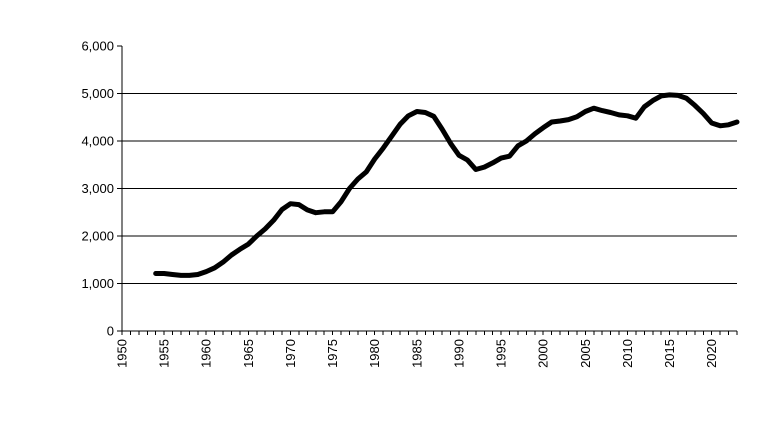  Describe the element at coordinates (332, 353) in the screenshot. I see `x-tick-label-1975: 1975` at that location.